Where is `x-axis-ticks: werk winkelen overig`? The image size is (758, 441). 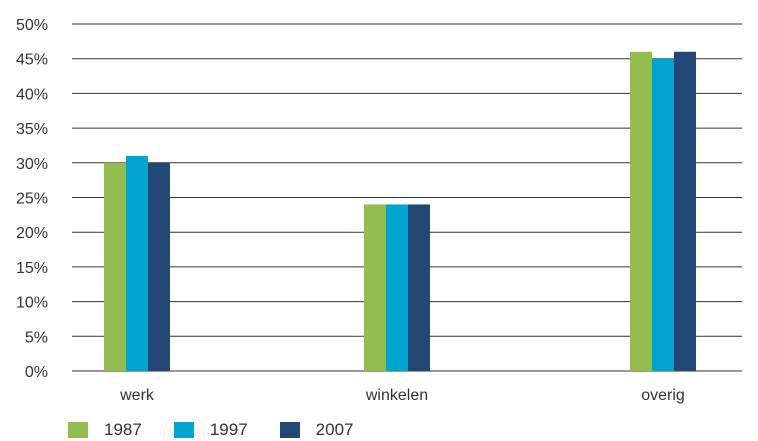 x-axis-ticks: werk winkelen overig is located at coordinates (402, 395).